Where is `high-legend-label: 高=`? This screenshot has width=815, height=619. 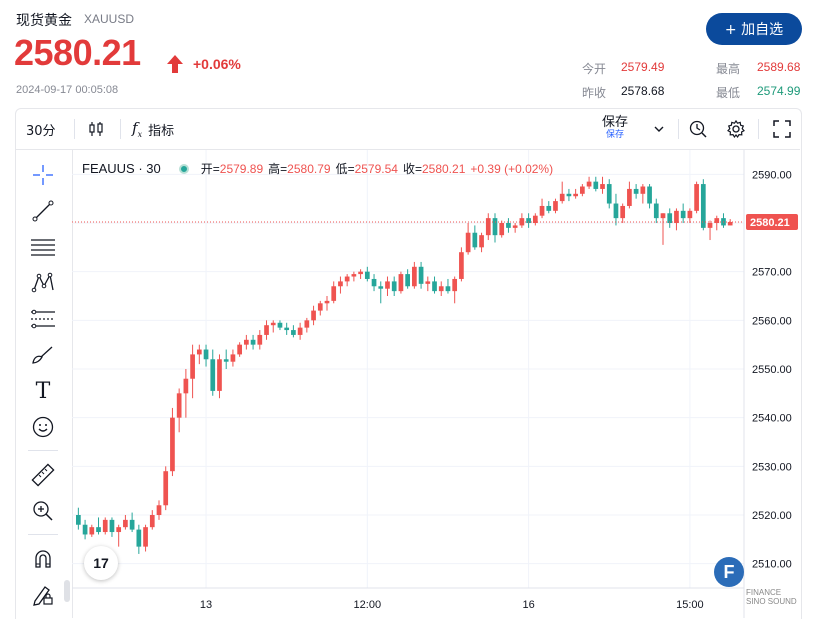
high-legend-label: 高= is located at coordinates (278, 169).